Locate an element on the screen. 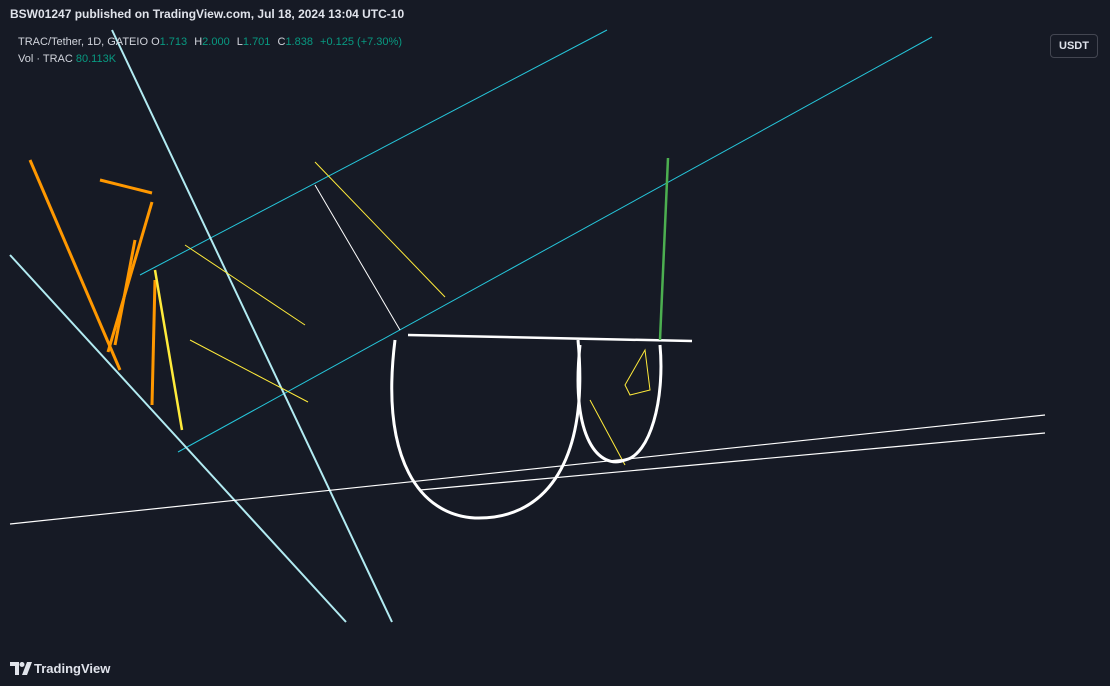  label: Vol · TRAC is located at coordinates (45, 59).